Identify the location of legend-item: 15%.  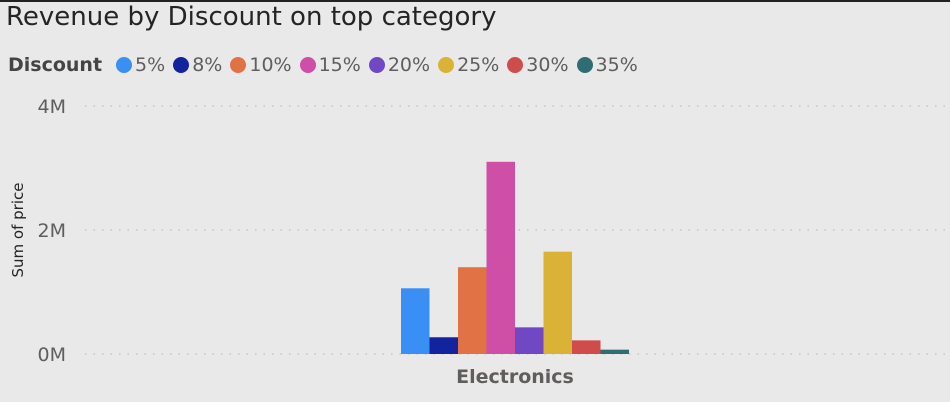
(330, 65).